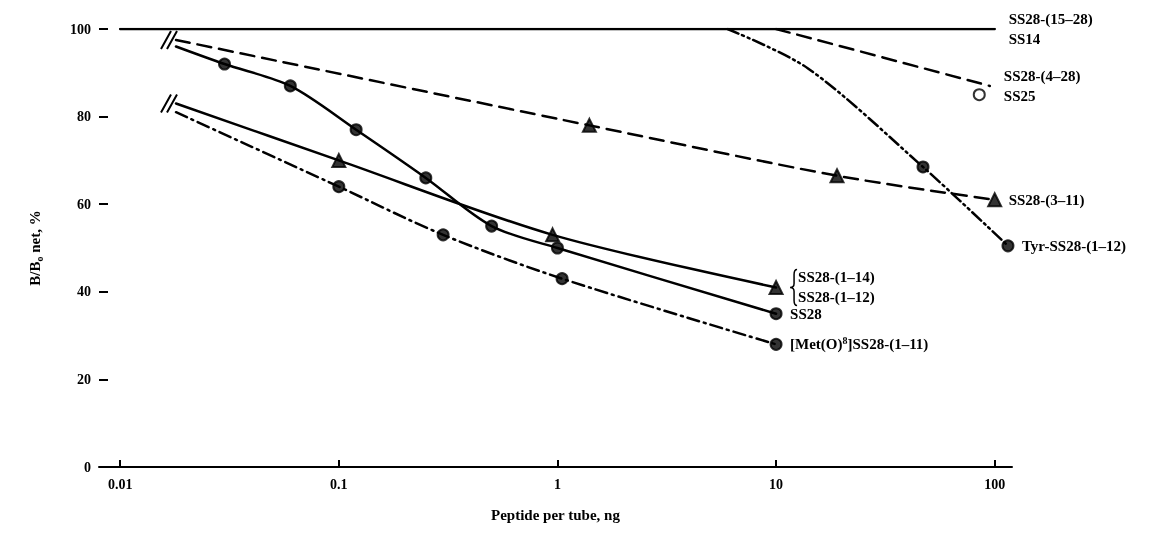  Describe the element at coordinates (120, 484) in the screenshot. I see `x-tick-label: 0.01` at that location.